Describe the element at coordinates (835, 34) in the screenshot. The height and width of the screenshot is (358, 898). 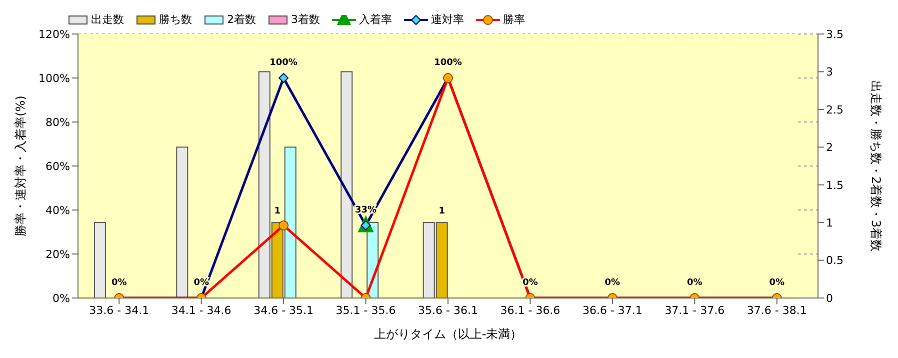
I see `y2-tick-label: 3.5` at that location.